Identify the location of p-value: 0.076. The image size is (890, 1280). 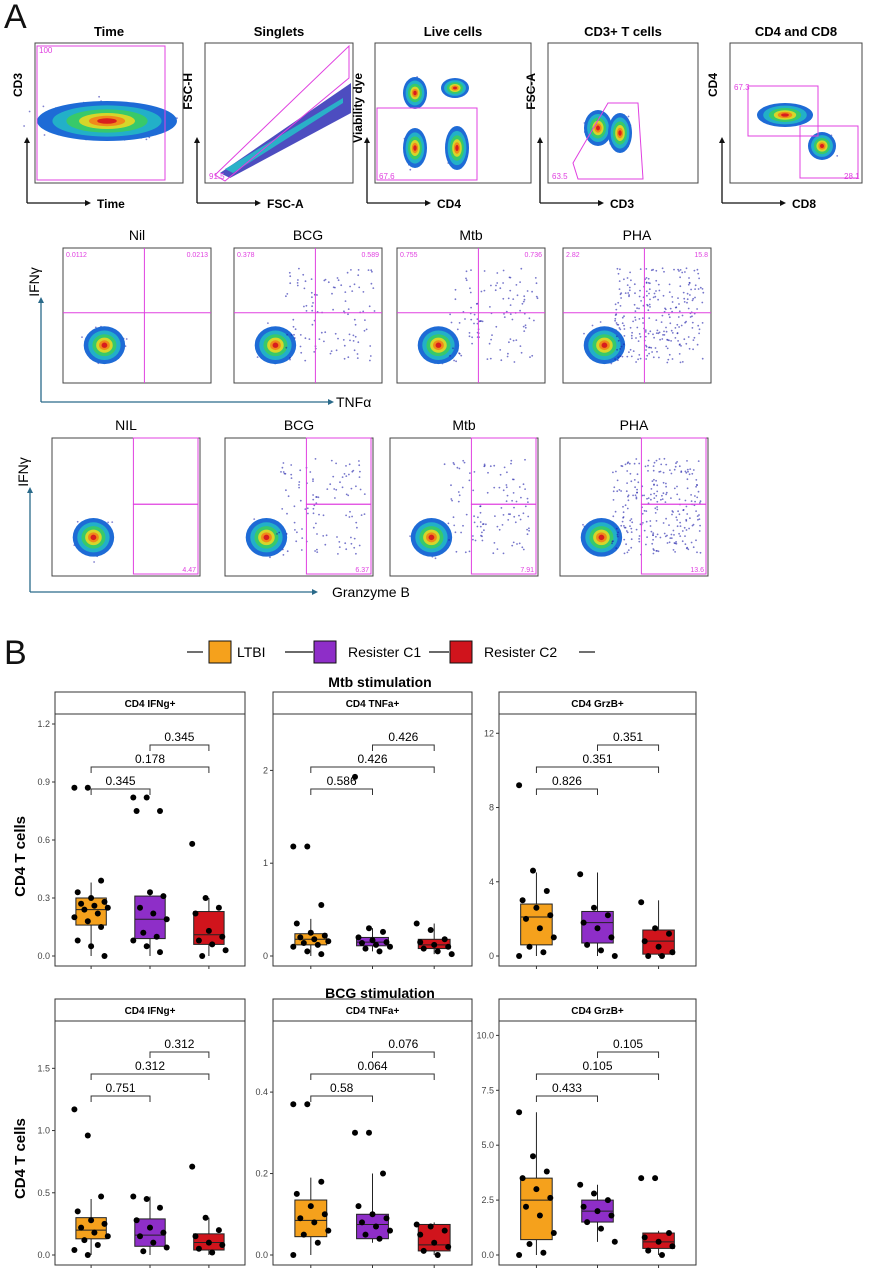
(403, 1044).